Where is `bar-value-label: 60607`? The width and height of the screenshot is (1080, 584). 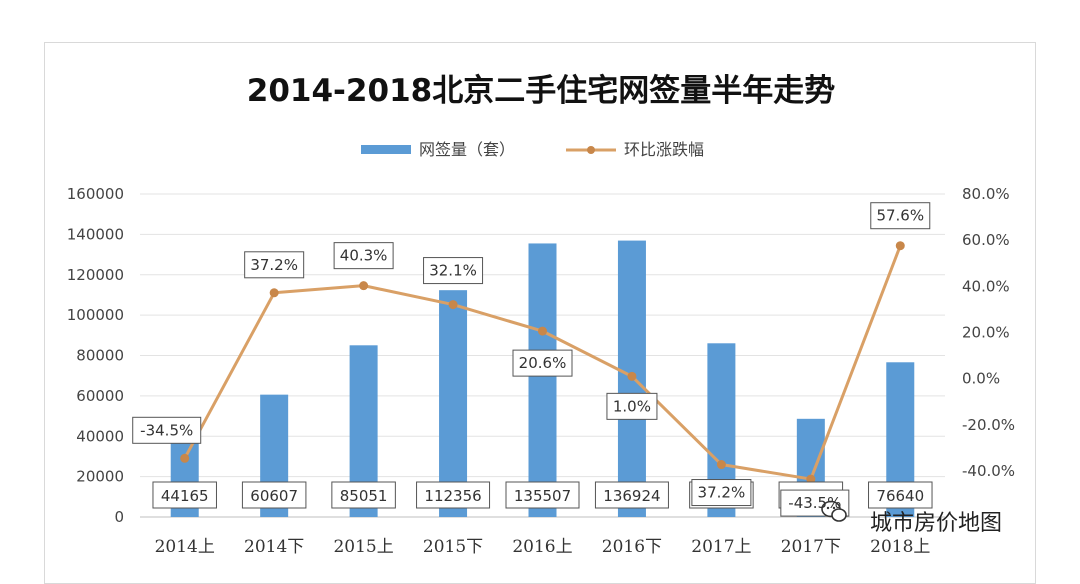 bar-value-label: 60607 is located at coordinates (274, 495).